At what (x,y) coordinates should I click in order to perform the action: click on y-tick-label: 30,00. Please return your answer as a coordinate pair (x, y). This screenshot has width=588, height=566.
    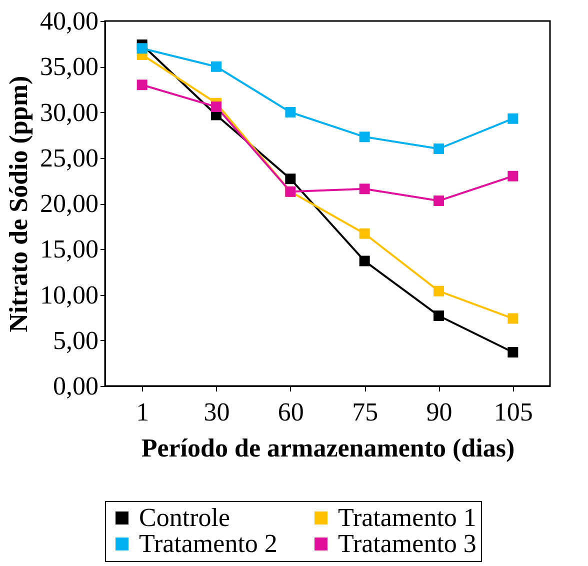
    Looking at the image, I should click on (69, 112).